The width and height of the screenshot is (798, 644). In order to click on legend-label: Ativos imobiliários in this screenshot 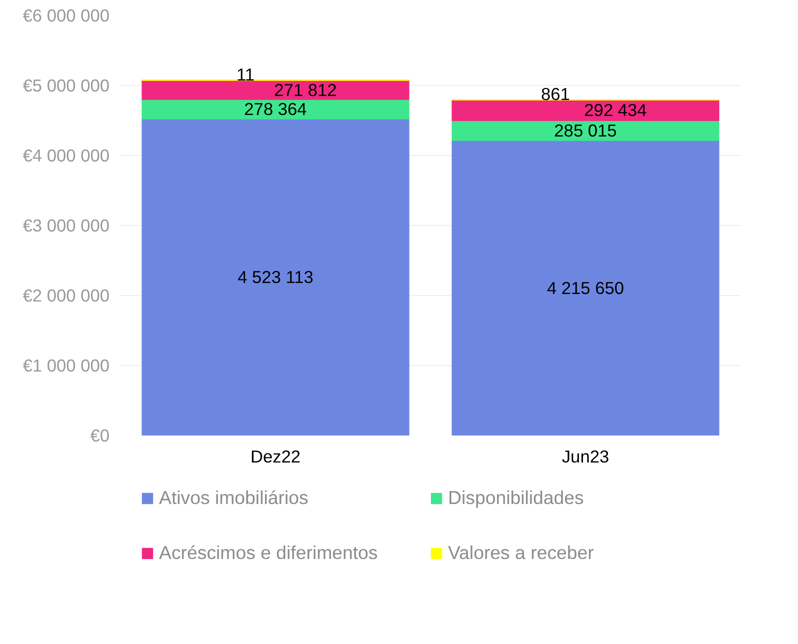, I will do `click(234, 498)`.